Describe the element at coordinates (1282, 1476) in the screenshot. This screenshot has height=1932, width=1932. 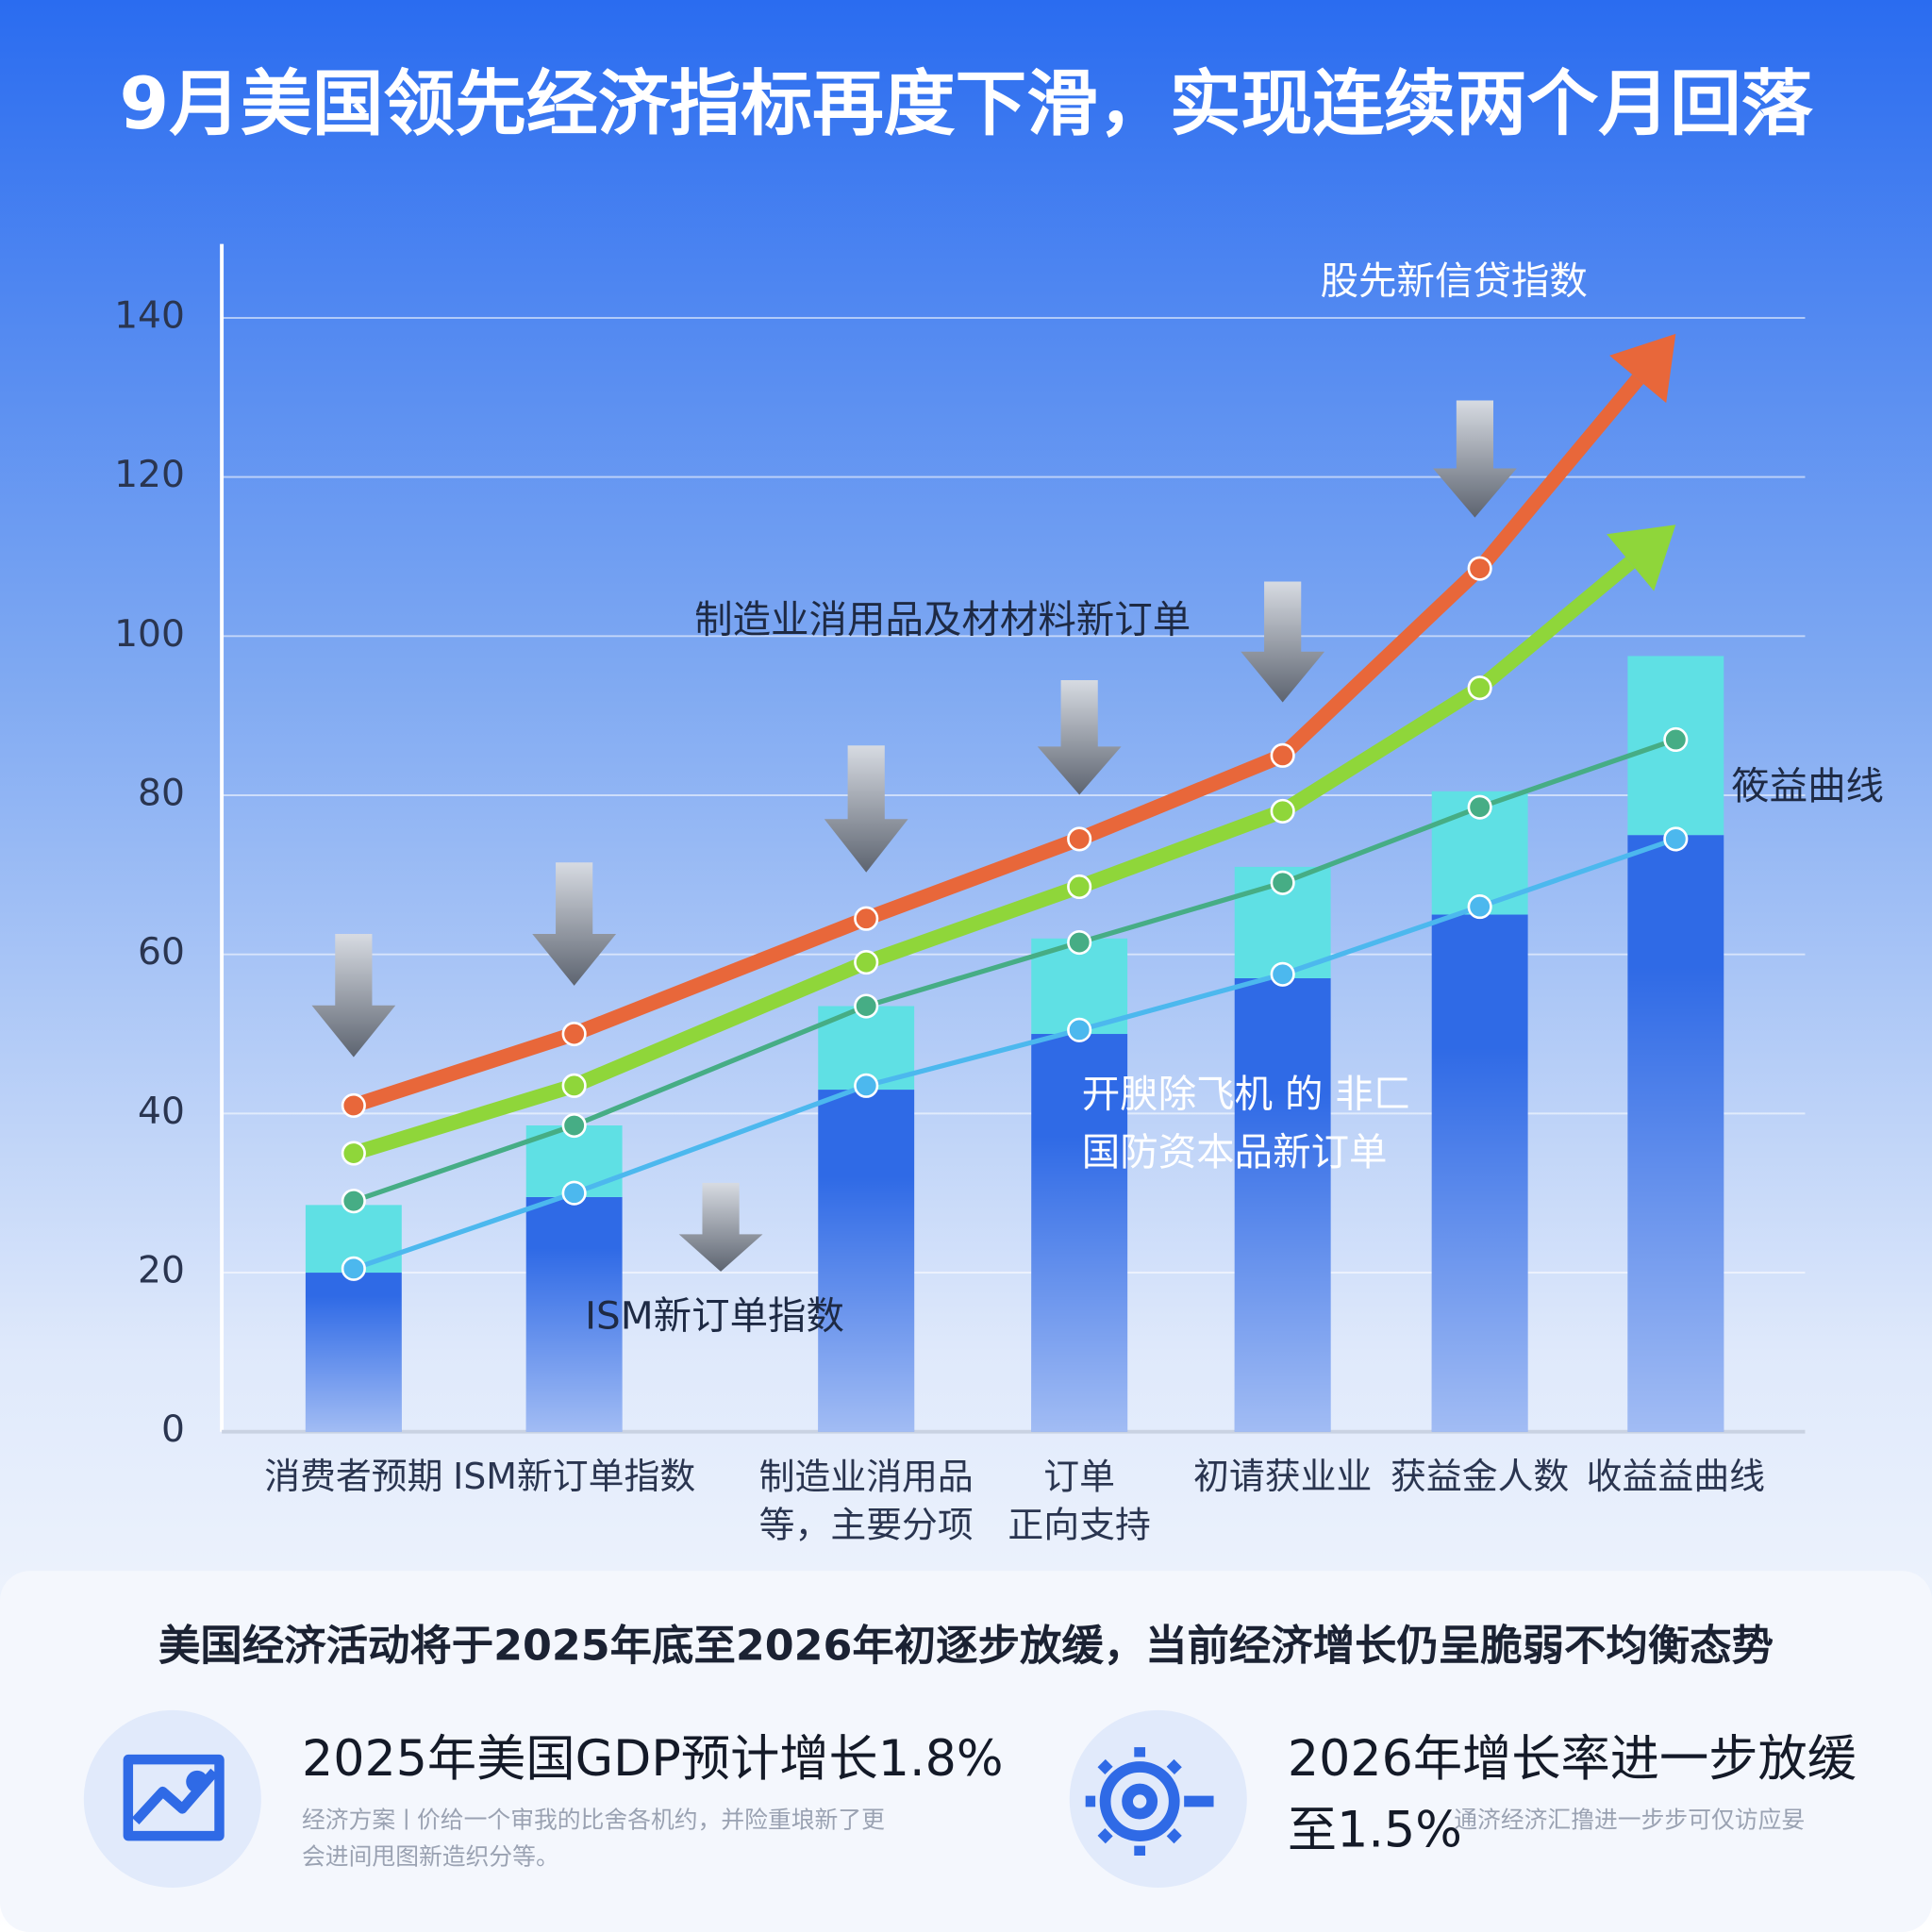
I see `x-tick-label: 初请获业业` at that location.